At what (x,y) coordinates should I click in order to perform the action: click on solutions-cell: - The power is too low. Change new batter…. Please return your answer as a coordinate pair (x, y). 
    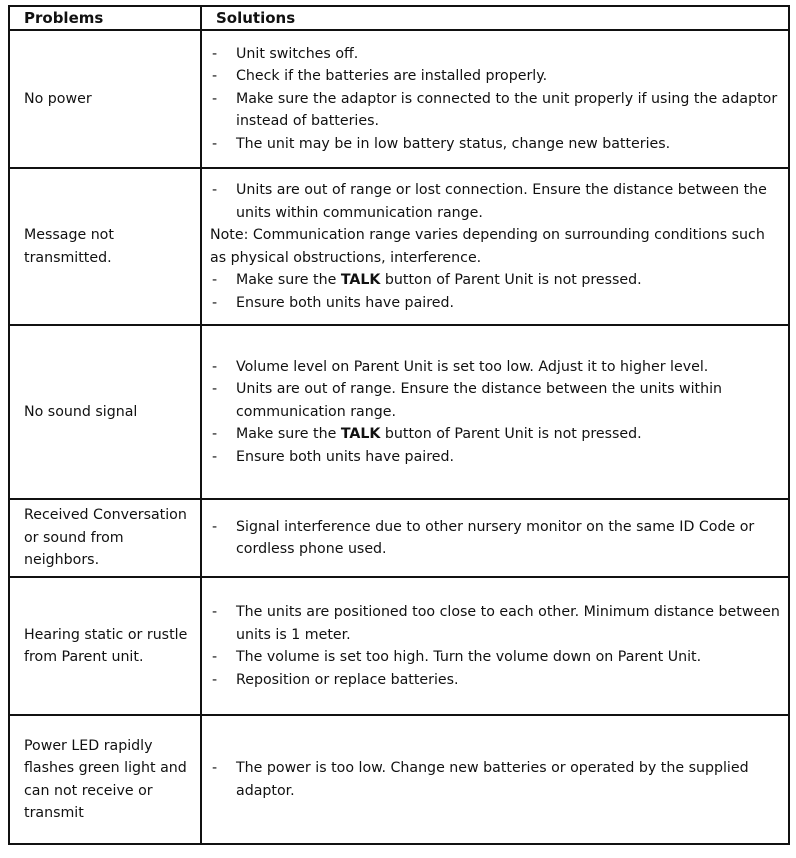
    Looking at the image, I should click on (495, 779).